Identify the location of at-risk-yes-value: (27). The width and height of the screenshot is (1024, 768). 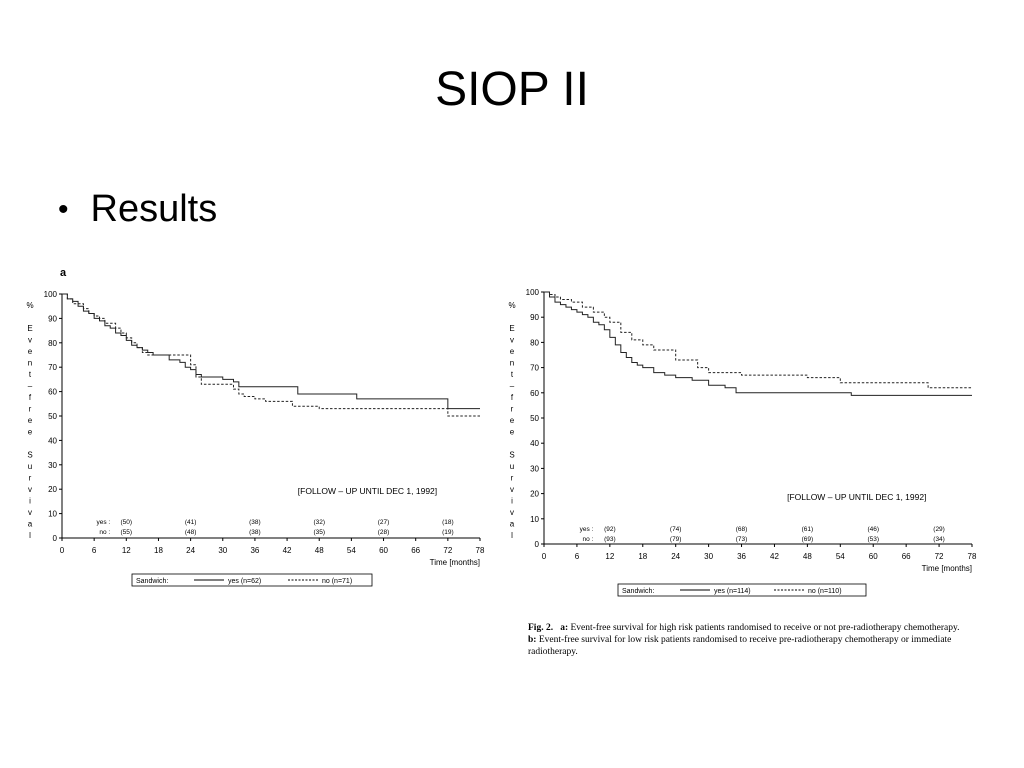
(384, 522).